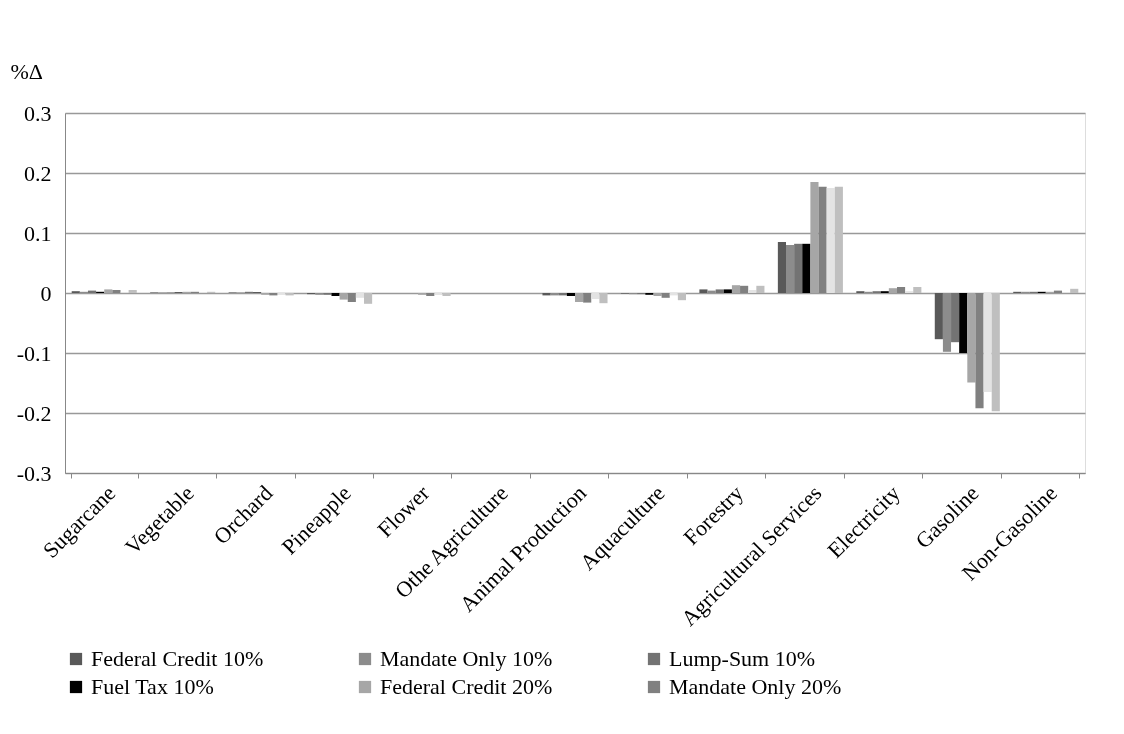  I want to click on y-tick-label: -0.3, so click(34, 473).